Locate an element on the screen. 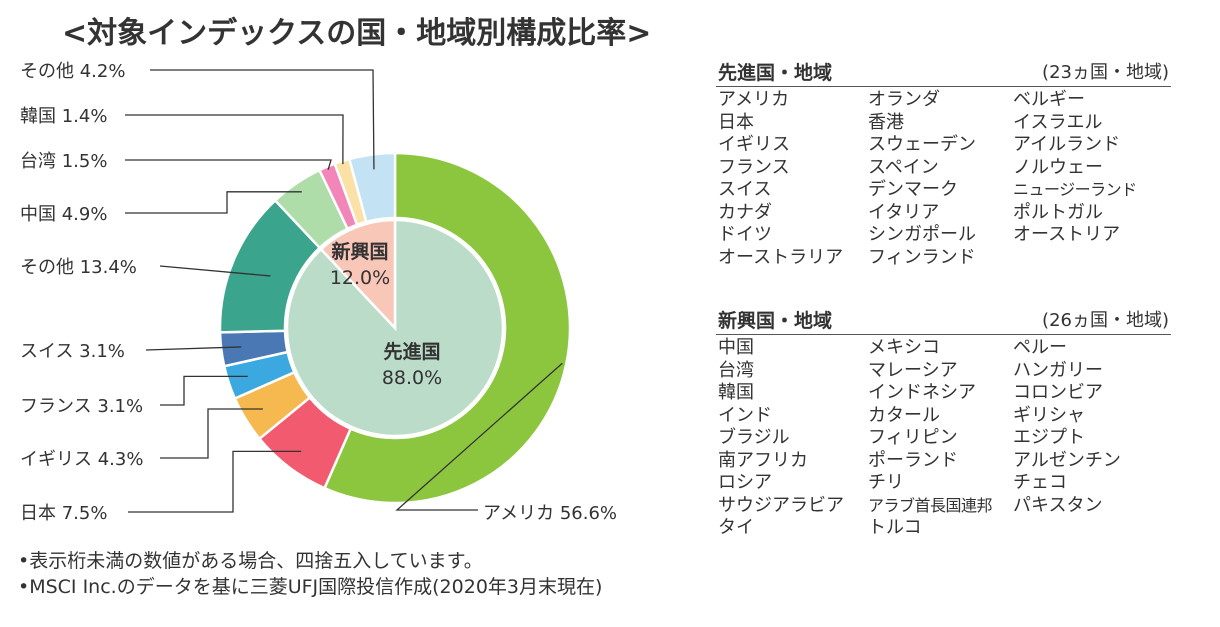 The image size is (1220, 627). country-name: スペイン is located at coordinates (903, 167).